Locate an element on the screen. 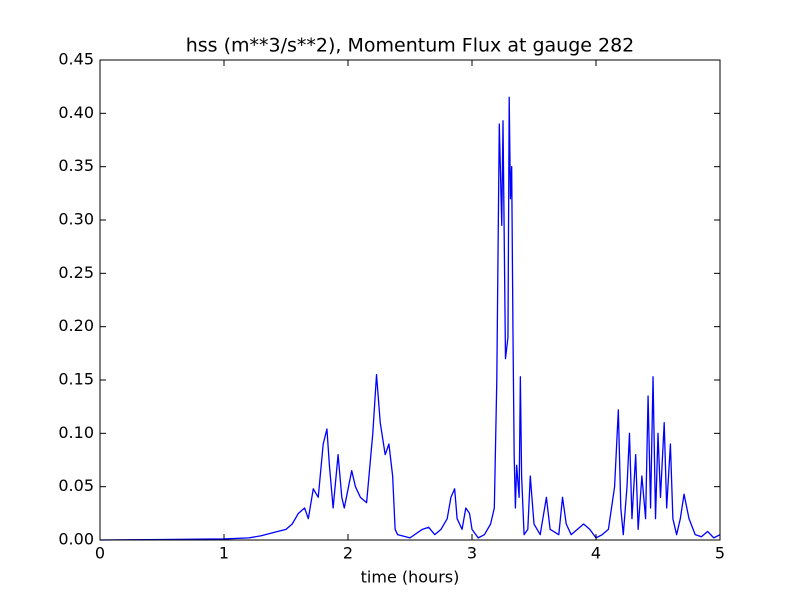 This screenshot has height=600, width=800. y-tick-label: 0.00 is located at coordinates (76, 539).